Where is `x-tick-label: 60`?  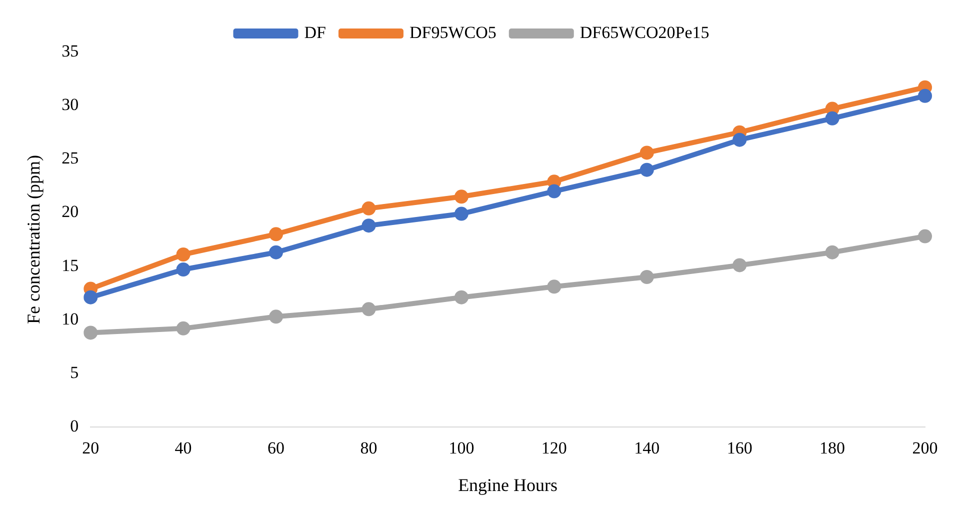
x-tick-label: 60 is located at coordinates (276, 448).